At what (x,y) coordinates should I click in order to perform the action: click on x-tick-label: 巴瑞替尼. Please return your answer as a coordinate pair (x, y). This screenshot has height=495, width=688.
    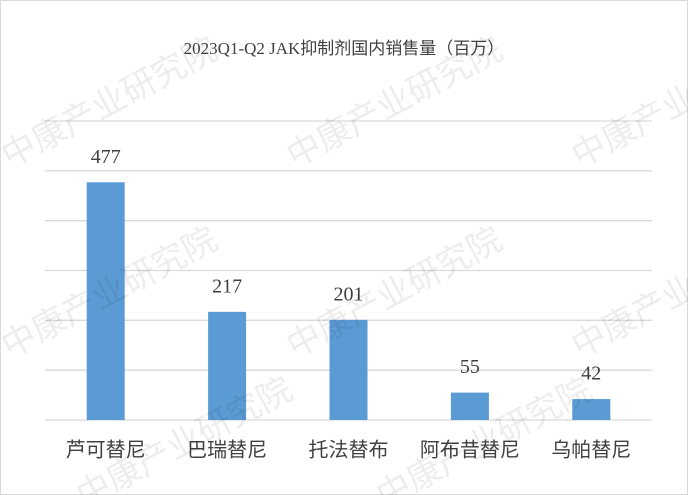
    Looking at the image, I should click on (227, 450).